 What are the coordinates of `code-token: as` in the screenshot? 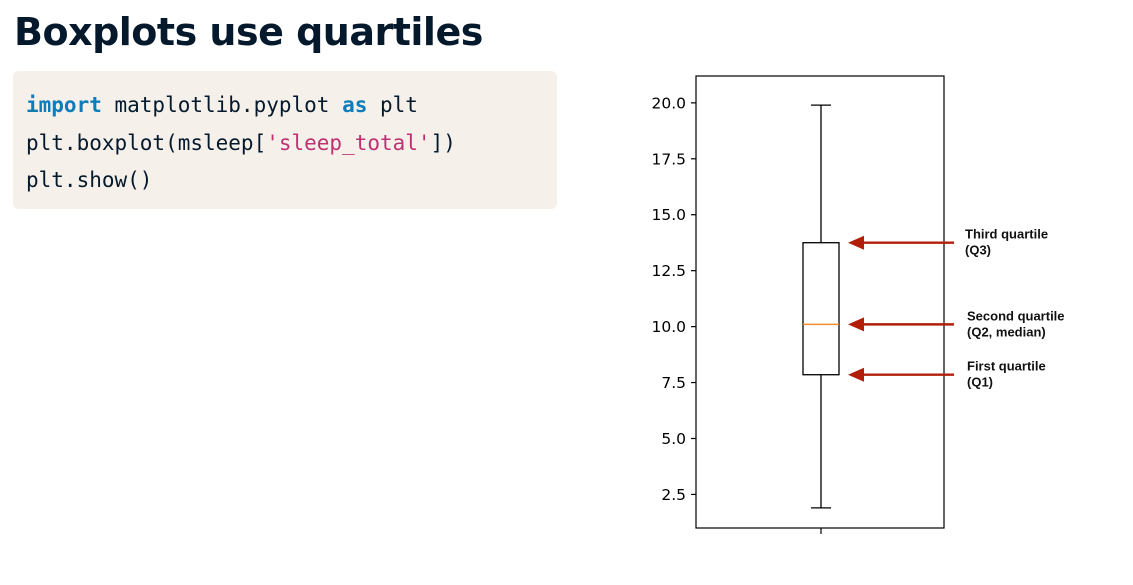 It's located at (355, 105).